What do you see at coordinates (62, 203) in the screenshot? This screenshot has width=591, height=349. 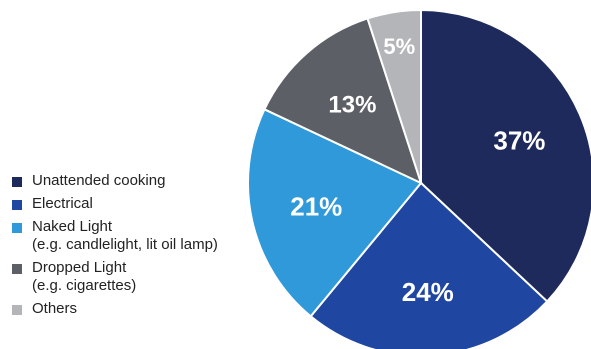 I see `legend-label: Electrical` at bounding box center [62, 203].